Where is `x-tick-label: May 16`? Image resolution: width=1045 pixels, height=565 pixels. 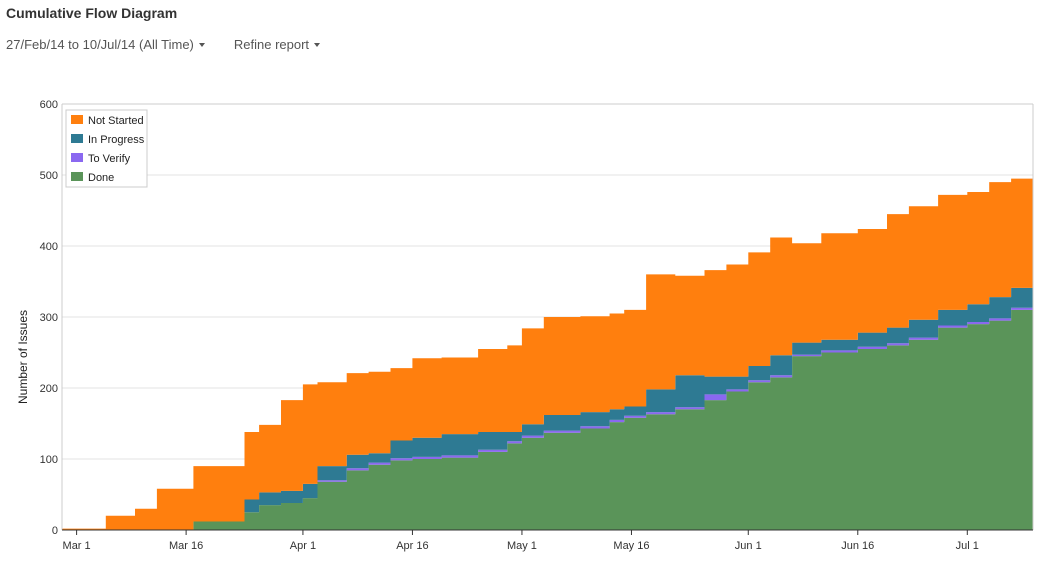
x-tick-label: May 16 is located at coordinates (631, 546).